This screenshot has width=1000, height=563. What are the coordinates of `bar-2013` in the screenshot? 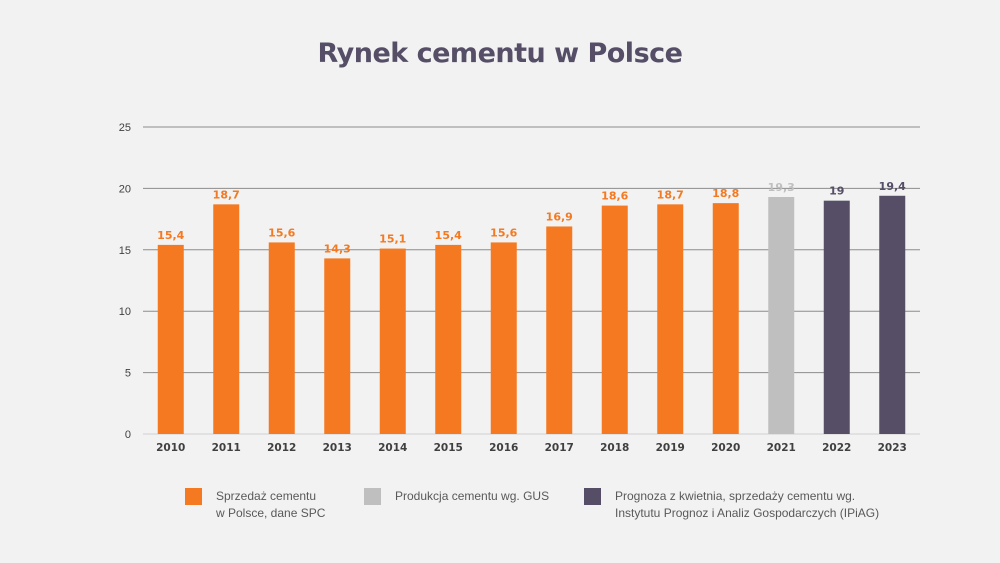 It's located at (337, 346).